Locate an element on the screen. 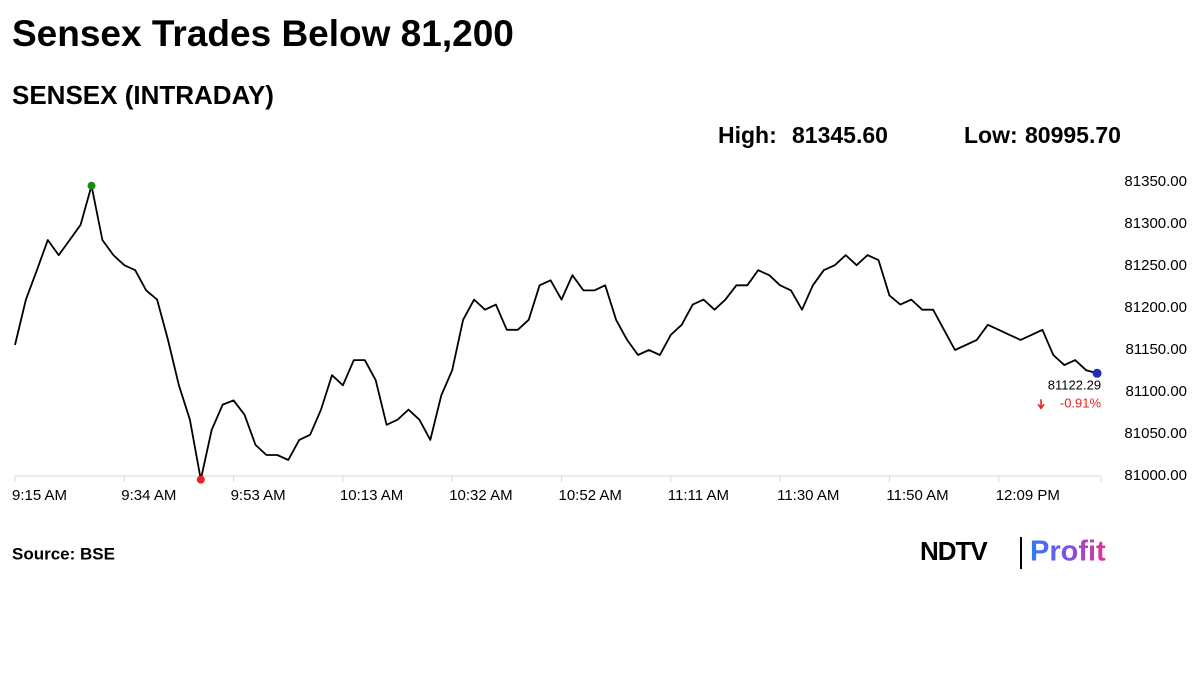 This screenshot has width=1200, height=675. down-arrow is located at coordinates (1041, 404).